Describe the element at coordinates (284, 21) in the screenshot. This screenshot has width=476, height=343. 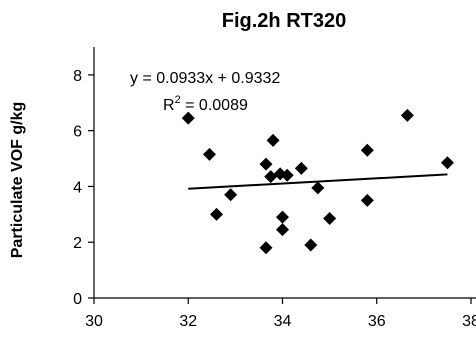
I see `chart-title: Fig.2h RT320` at that location.